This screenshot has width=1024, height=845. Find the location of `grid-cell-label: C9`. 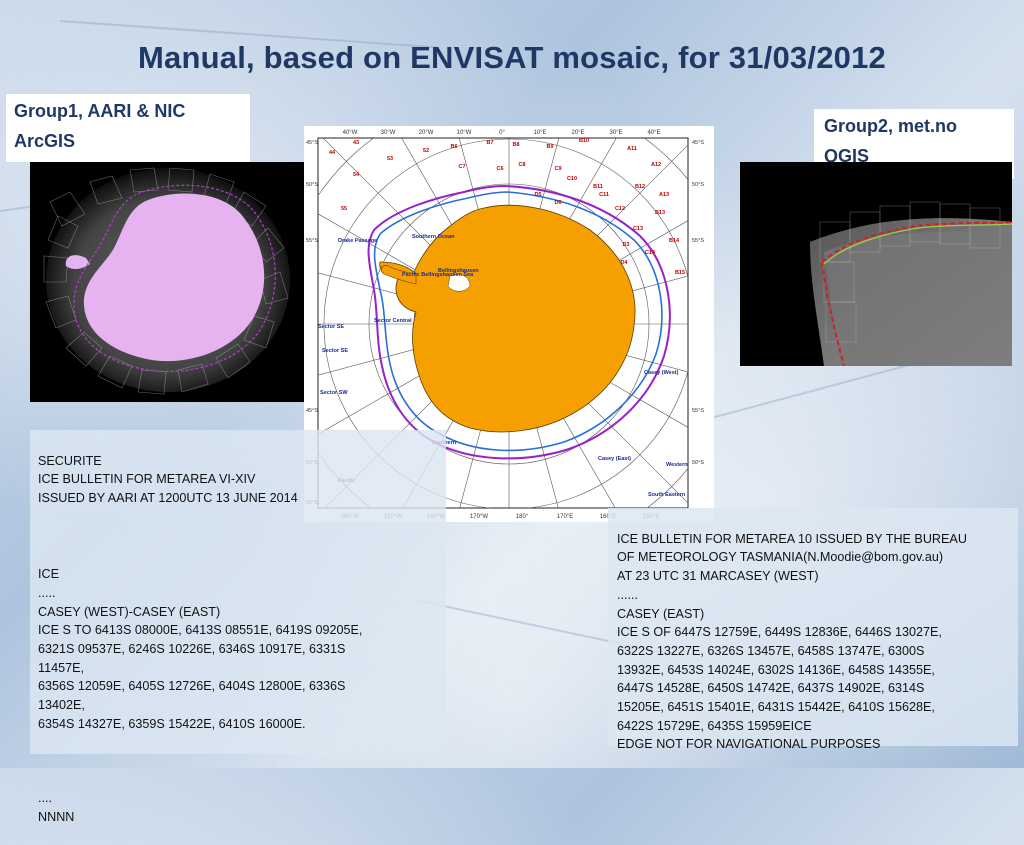

grid-cell-label: C9 is located at coordinates (557, 169).